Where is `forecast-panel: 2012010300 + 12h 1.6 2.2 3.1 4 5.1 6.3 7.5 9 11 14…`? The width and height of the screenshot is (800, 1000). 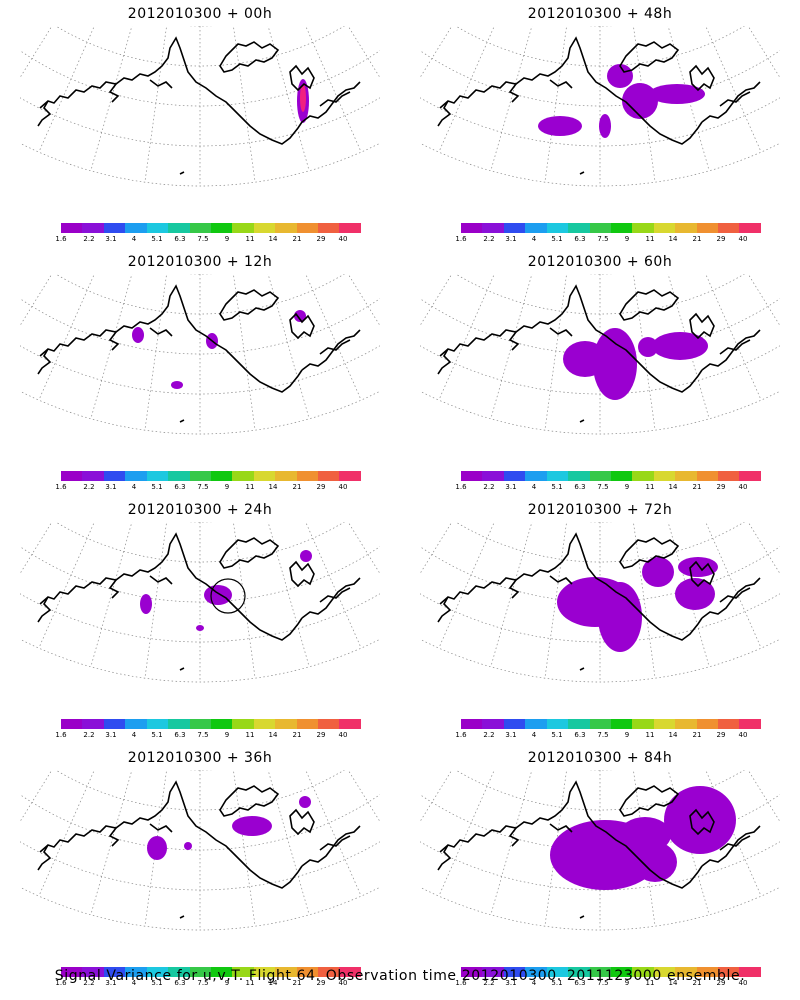 forecast-panel: 2012010300 + 12h 1.6 2.2 3.1 4 5.1 6.3 7.5 9 11 14… is located at coordinates (200, 372).